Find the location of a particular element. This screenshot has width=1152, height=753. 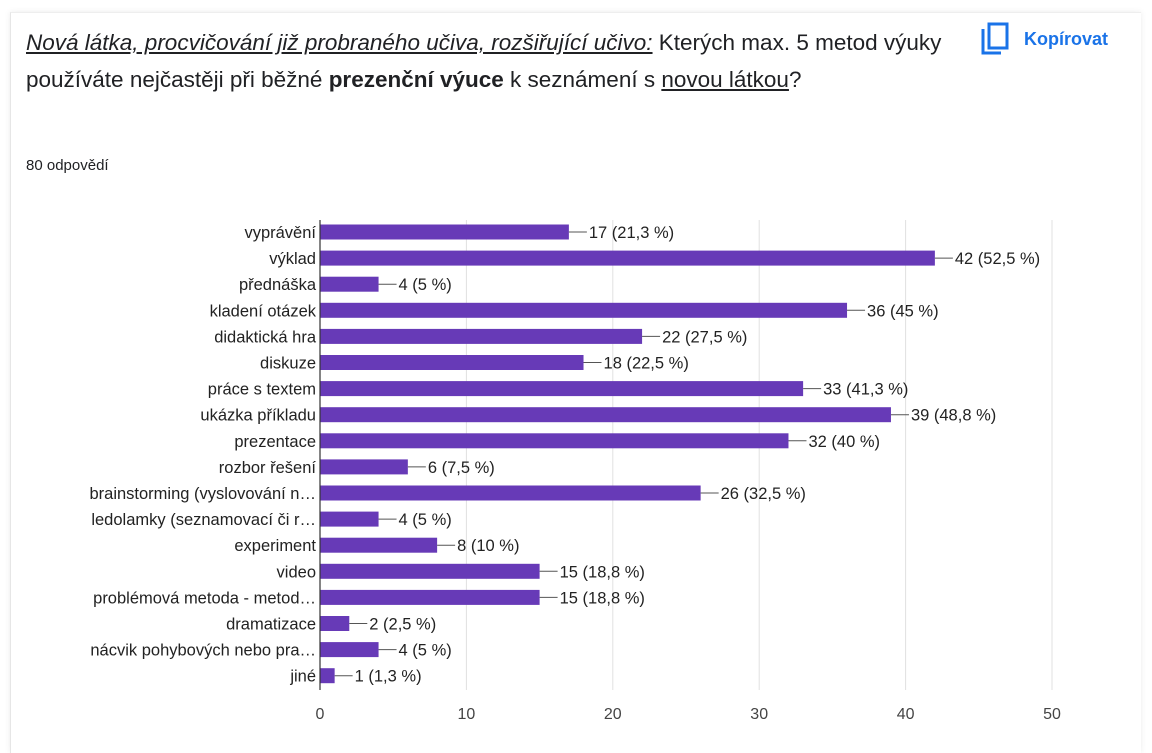

x-tick-label: 20 is located at coordinates (613, 714).